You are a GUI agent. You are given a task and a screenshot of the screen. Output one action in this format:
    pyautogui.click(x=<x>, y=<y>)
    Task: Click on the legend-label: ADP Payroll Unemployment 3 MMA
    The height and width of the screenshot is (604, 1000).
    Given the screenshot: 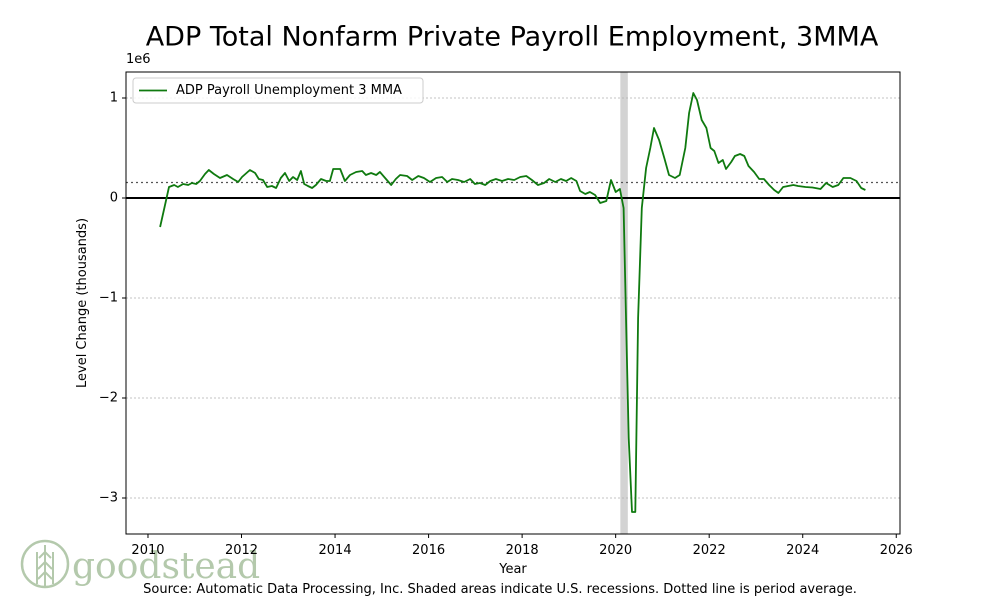 What is the action you would take?
    pyautogui.click(x=289, y=90)
    